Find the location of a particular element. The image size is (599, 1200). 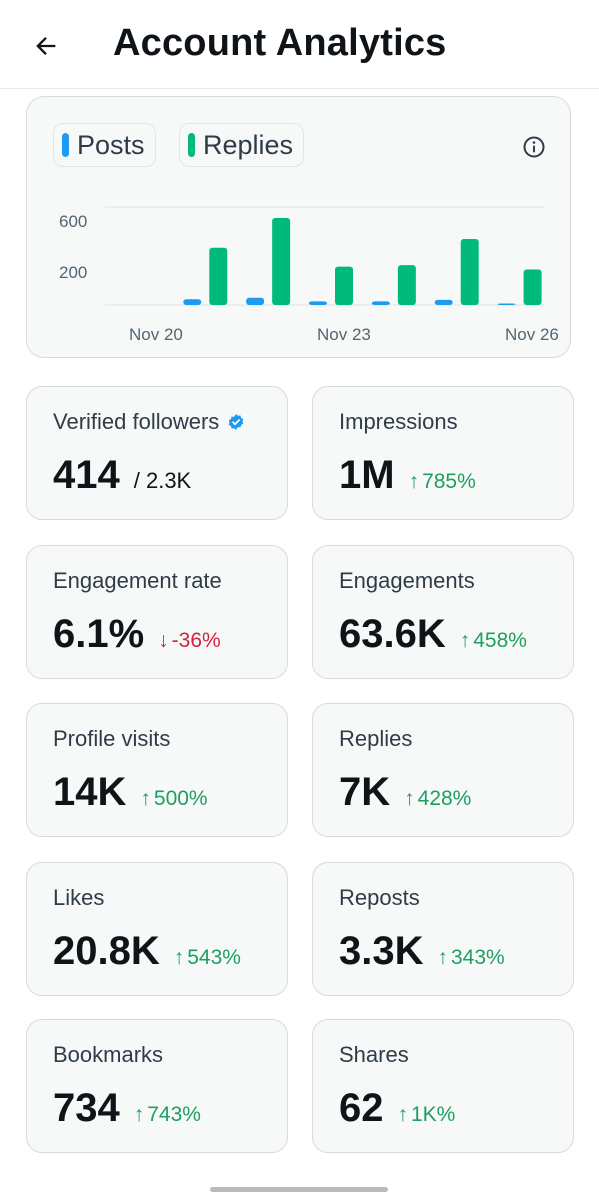

stat-card-bookmarks: Bookmarks 734 ↑ 743% is located at coordinates (157, 1086).